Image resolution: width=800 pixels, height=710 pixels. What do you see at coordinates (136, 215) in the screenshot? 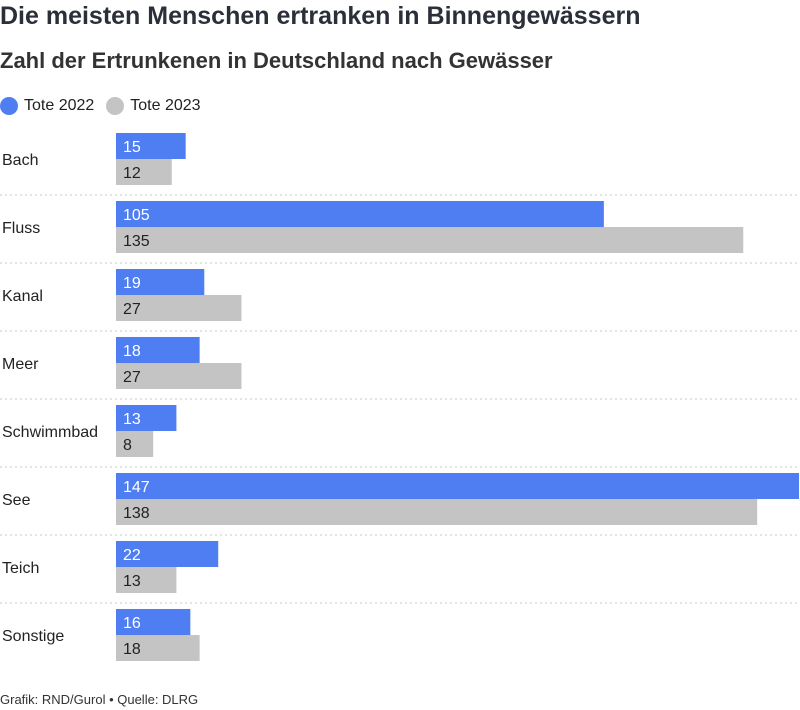
I see `data-label-fluss-tote-2022: 105` at bounding box center [136, 215].